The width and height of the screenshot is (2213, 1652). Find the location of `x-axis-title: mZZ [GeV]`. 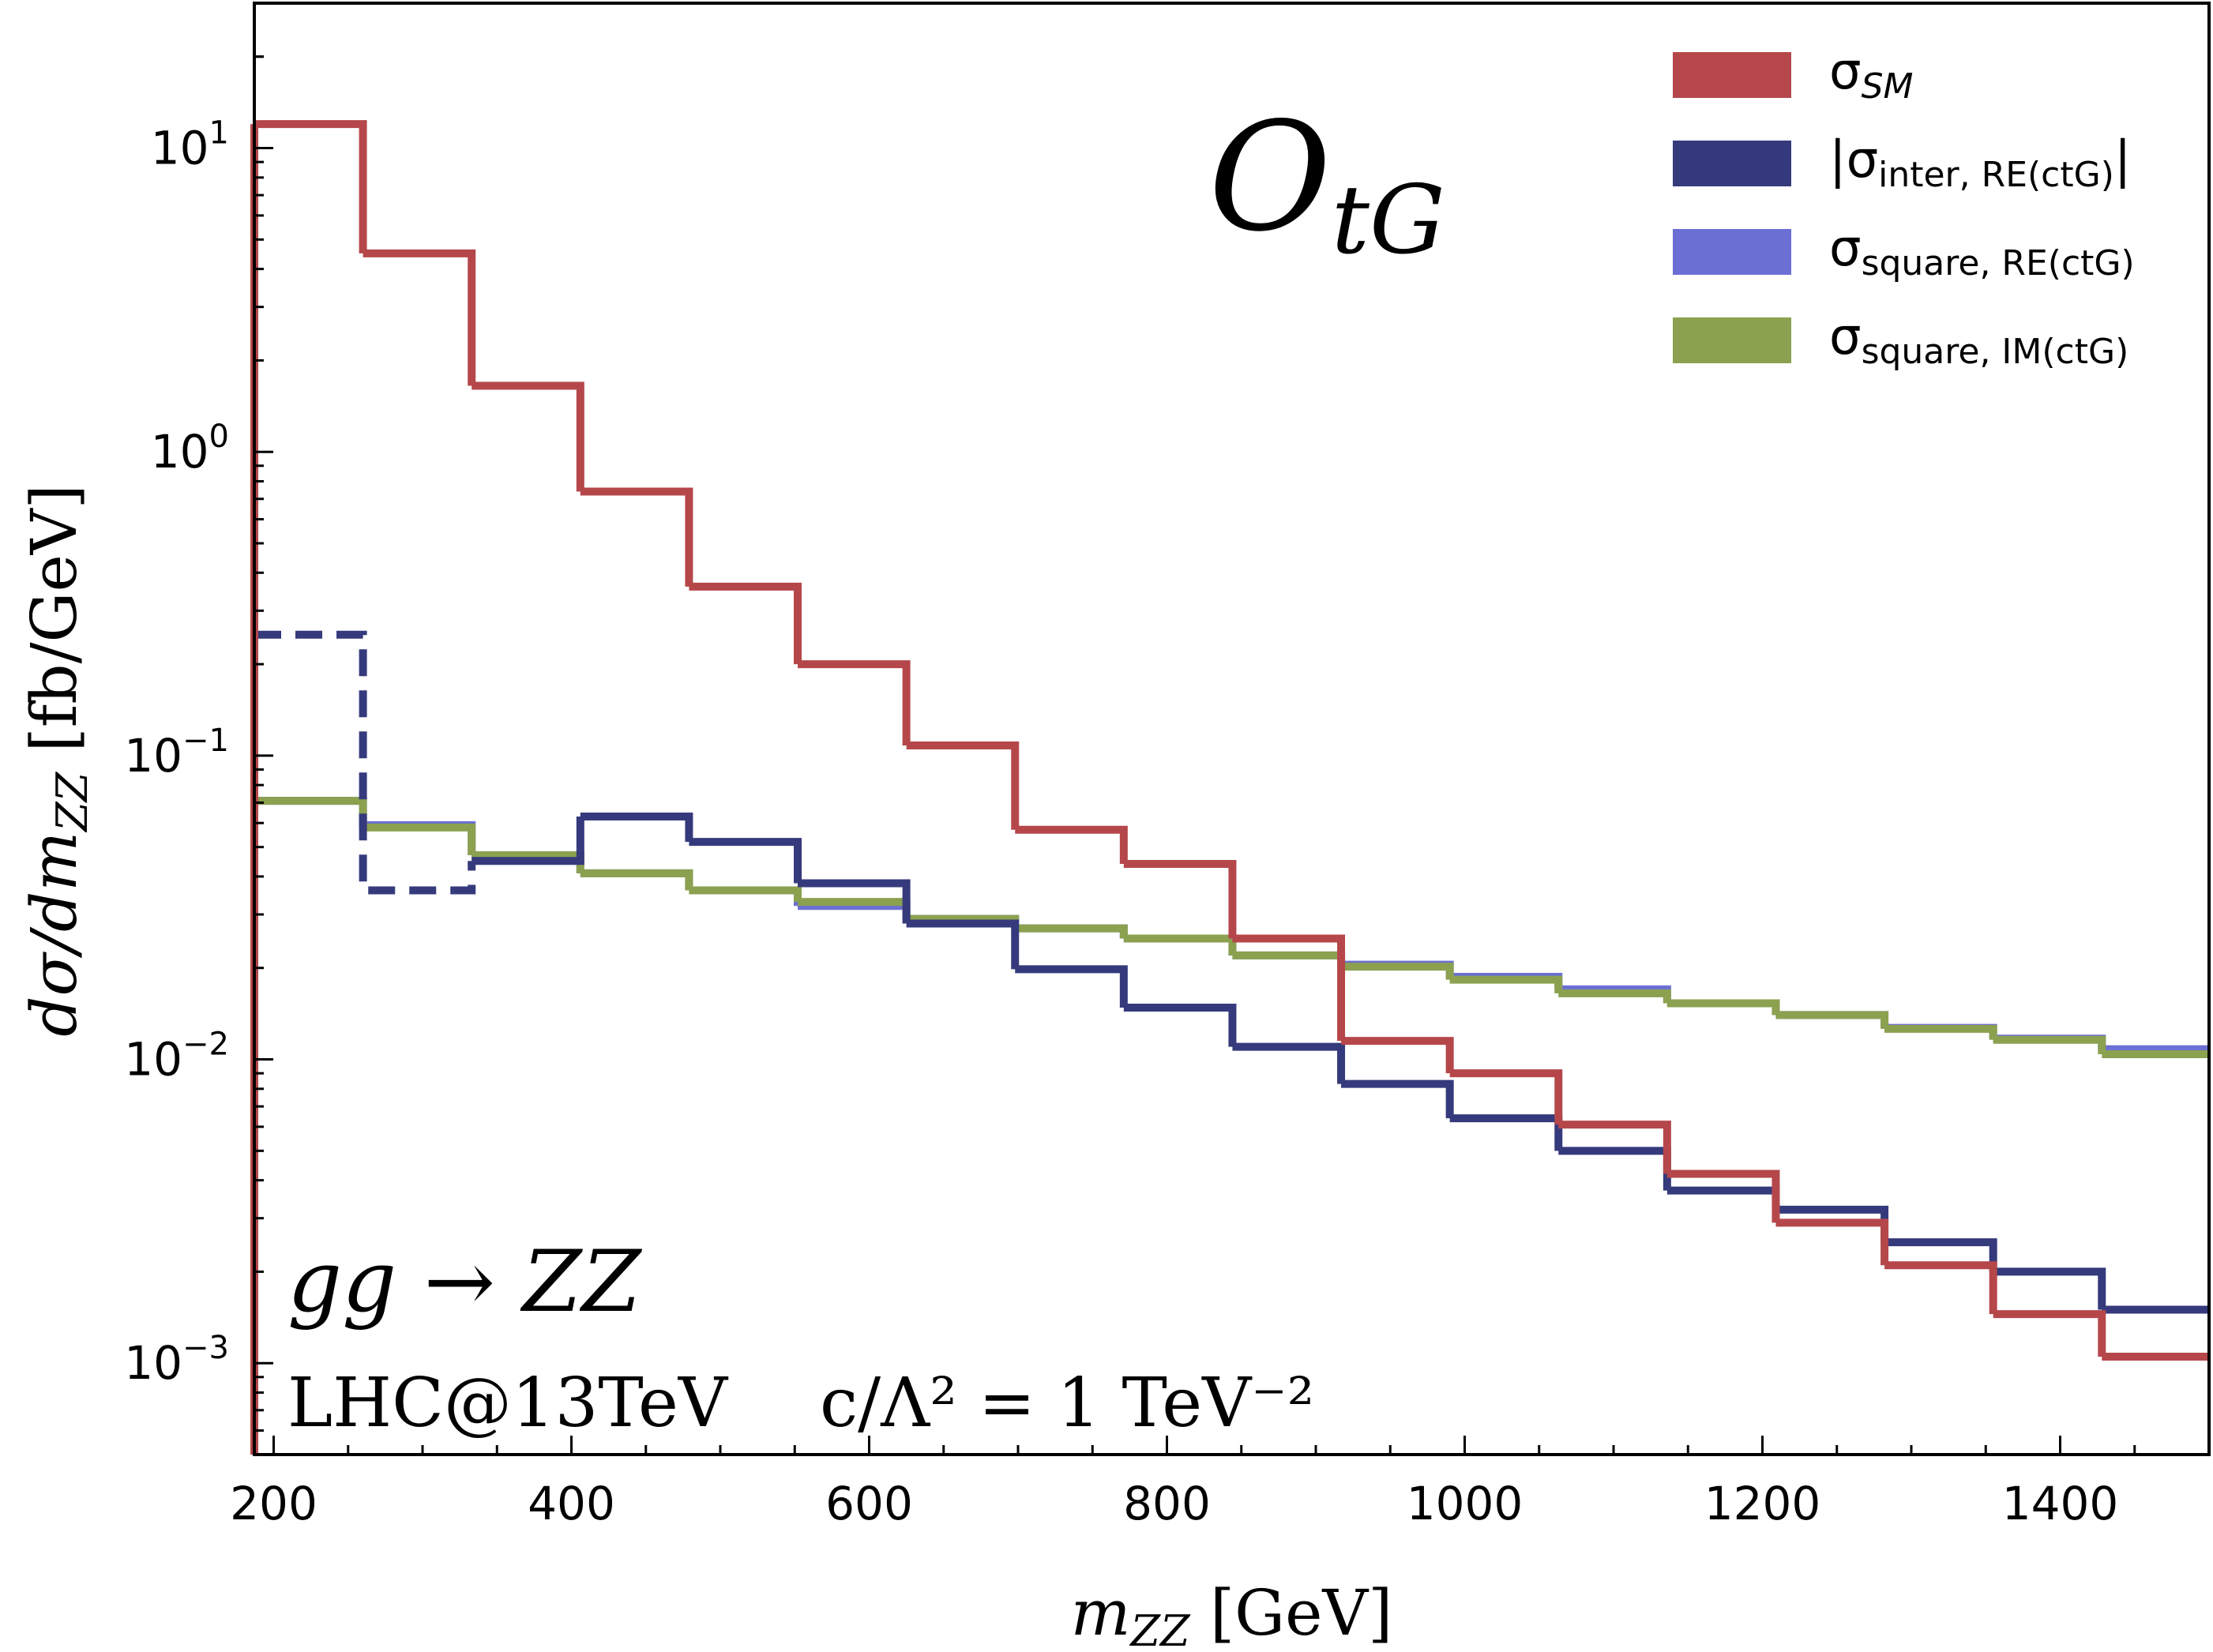

x-axis-title: mZZ [GeV] is located at coordinates (1232, 1614).